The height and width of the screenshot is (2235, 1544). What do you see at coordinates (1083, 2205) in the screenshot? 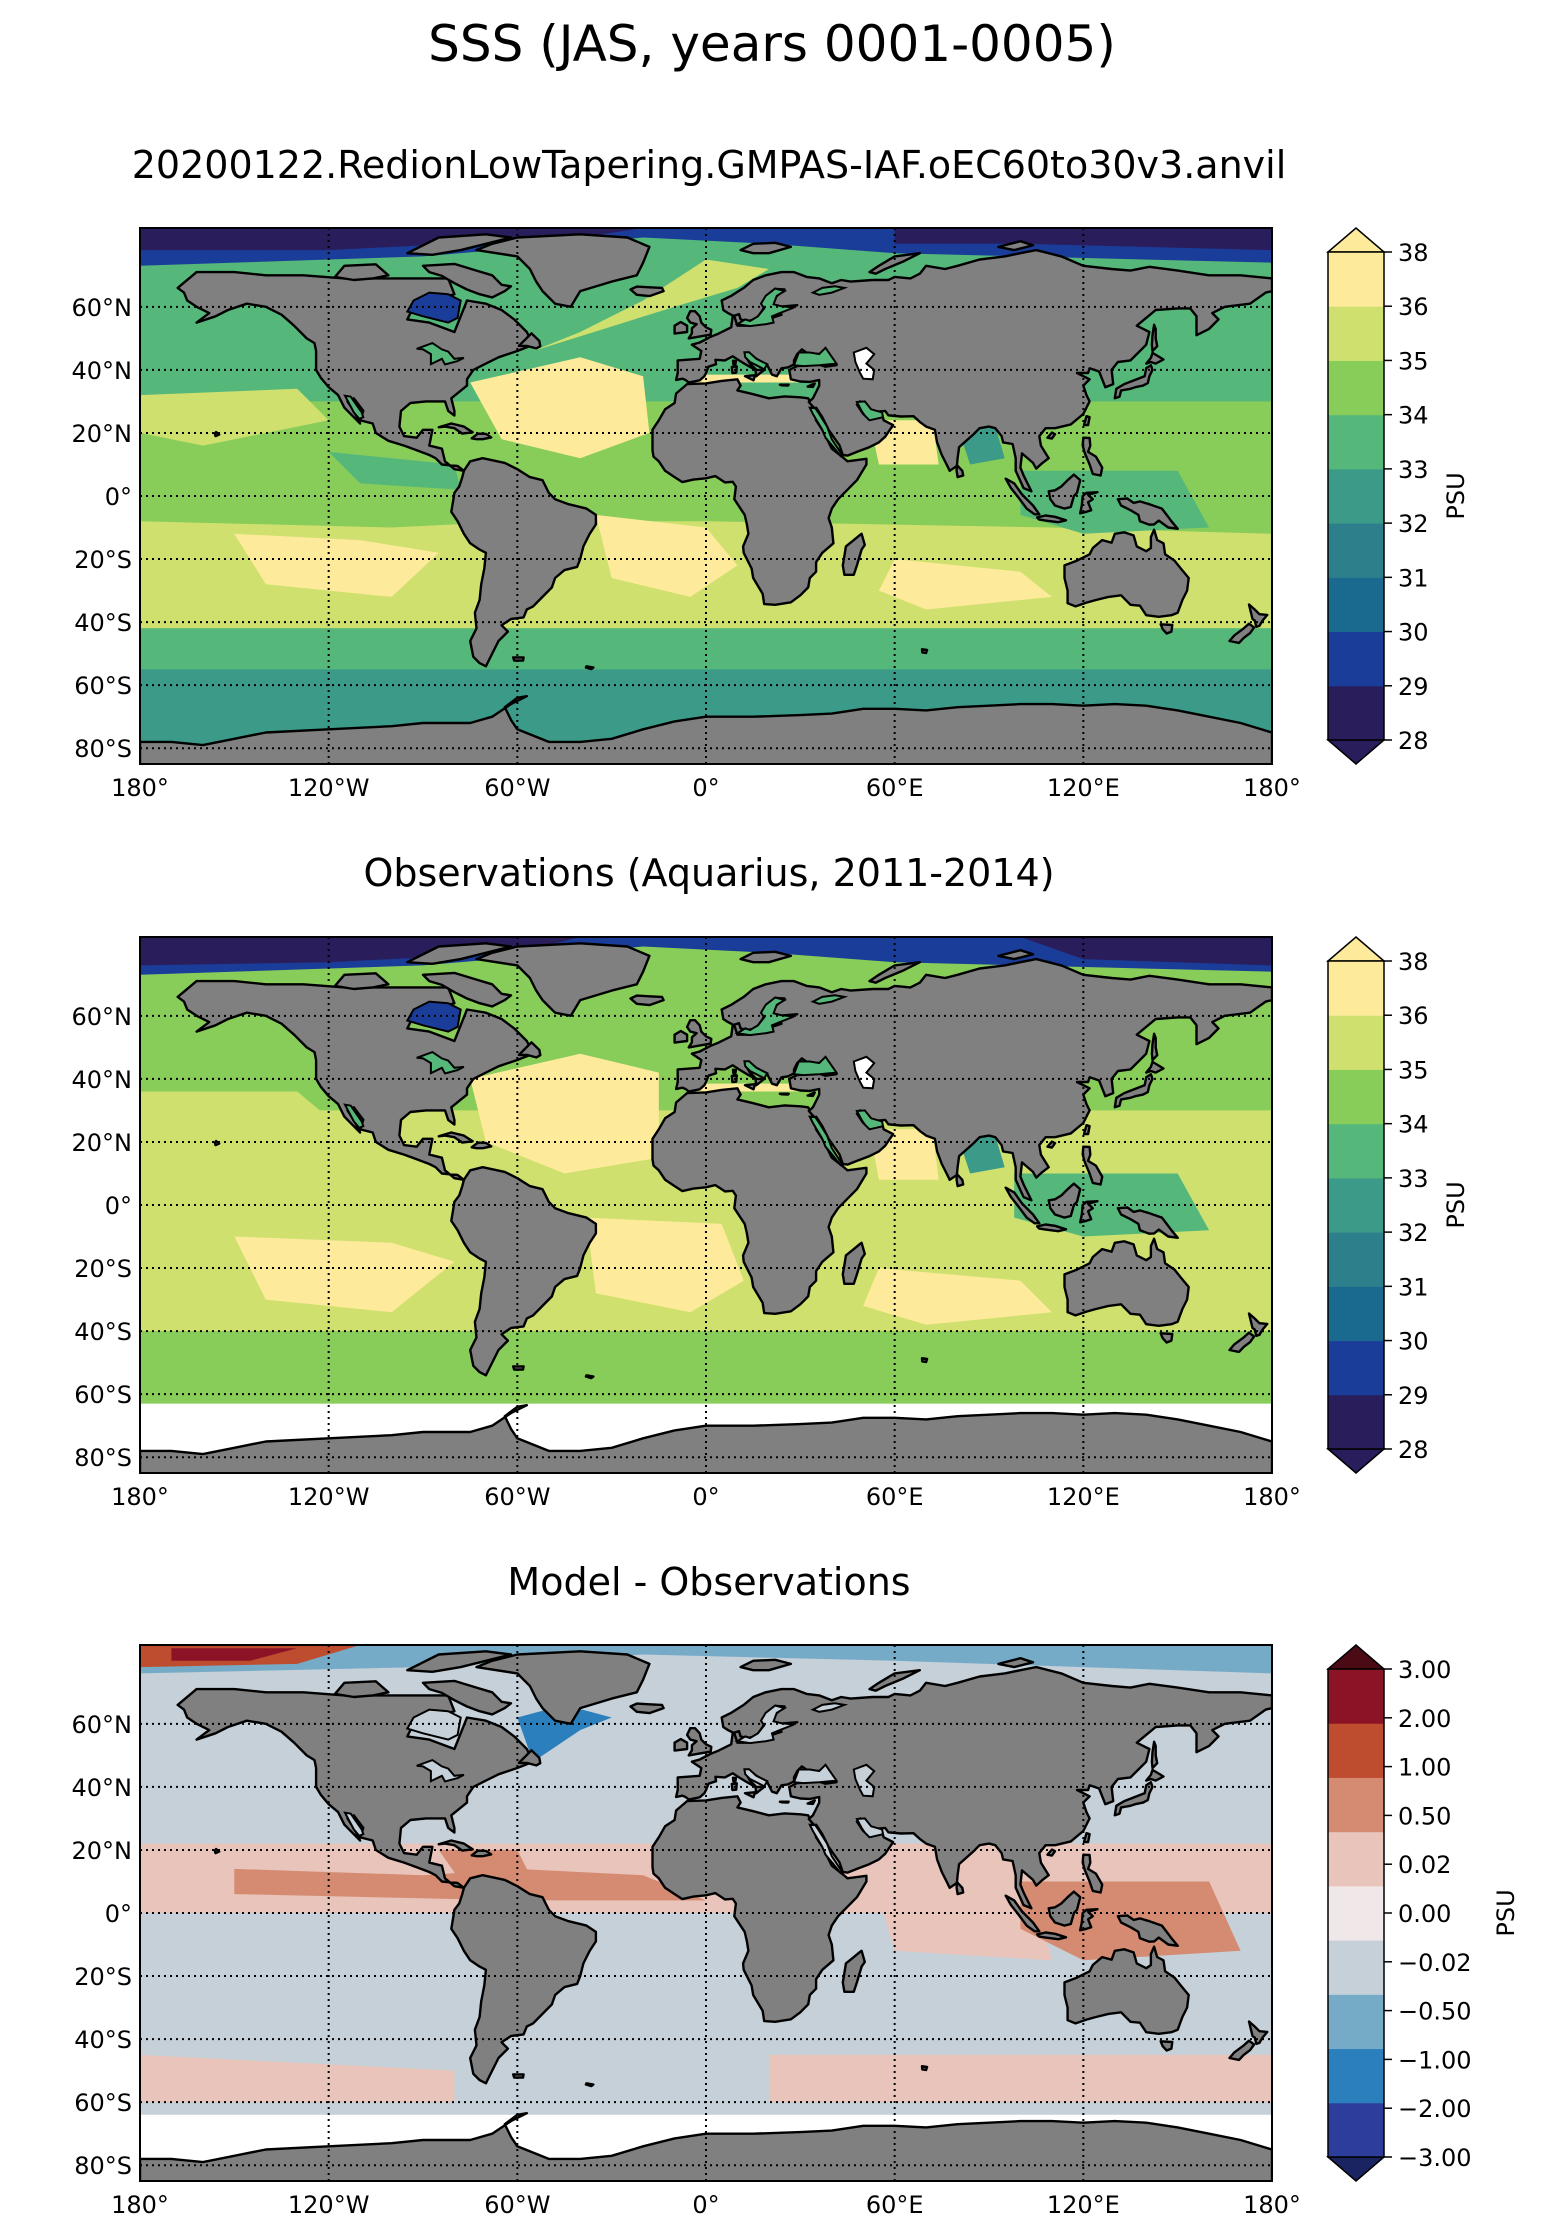
I see `x-tick-label: 120°E` at bounding box center [1083, 2205].